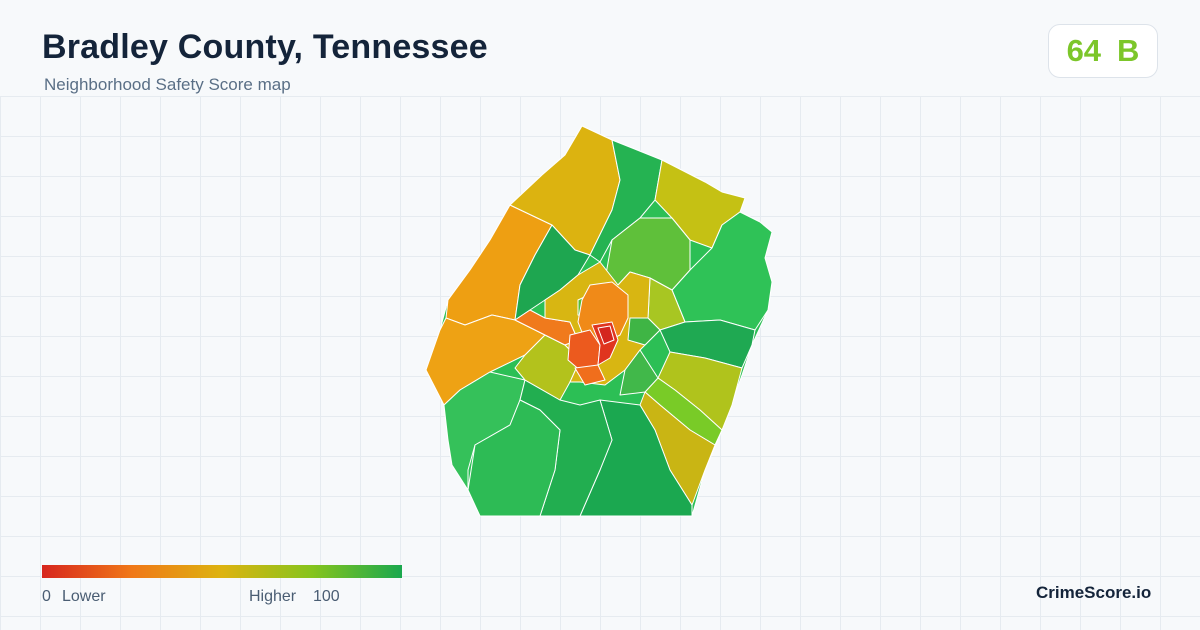 Image resolution: width=1200 pixels, height=630 pixels. I want to click on neighborhood-south-central-west, so click(514, 458).